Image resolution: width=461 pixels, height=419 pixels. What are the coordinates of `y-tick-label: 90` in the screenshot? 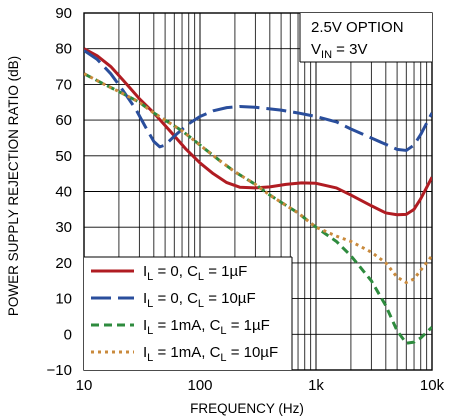 It's located at (63, 13).